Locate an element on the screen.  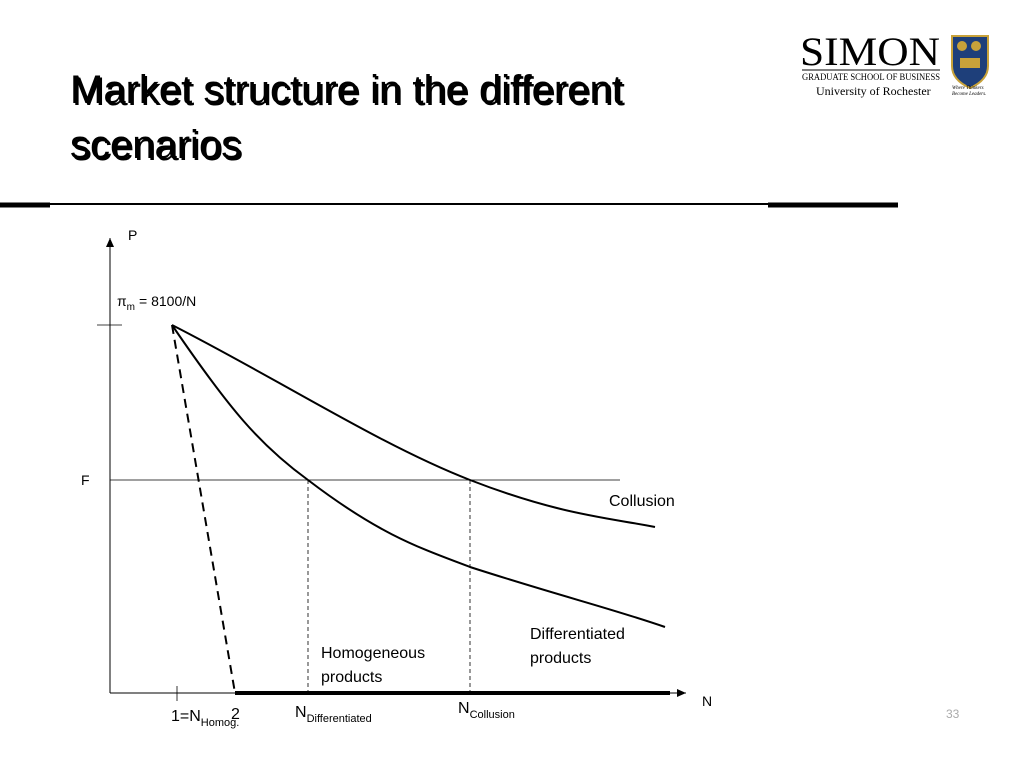
profit-label: πm = 8100/N is located at coordinates (156, 303).